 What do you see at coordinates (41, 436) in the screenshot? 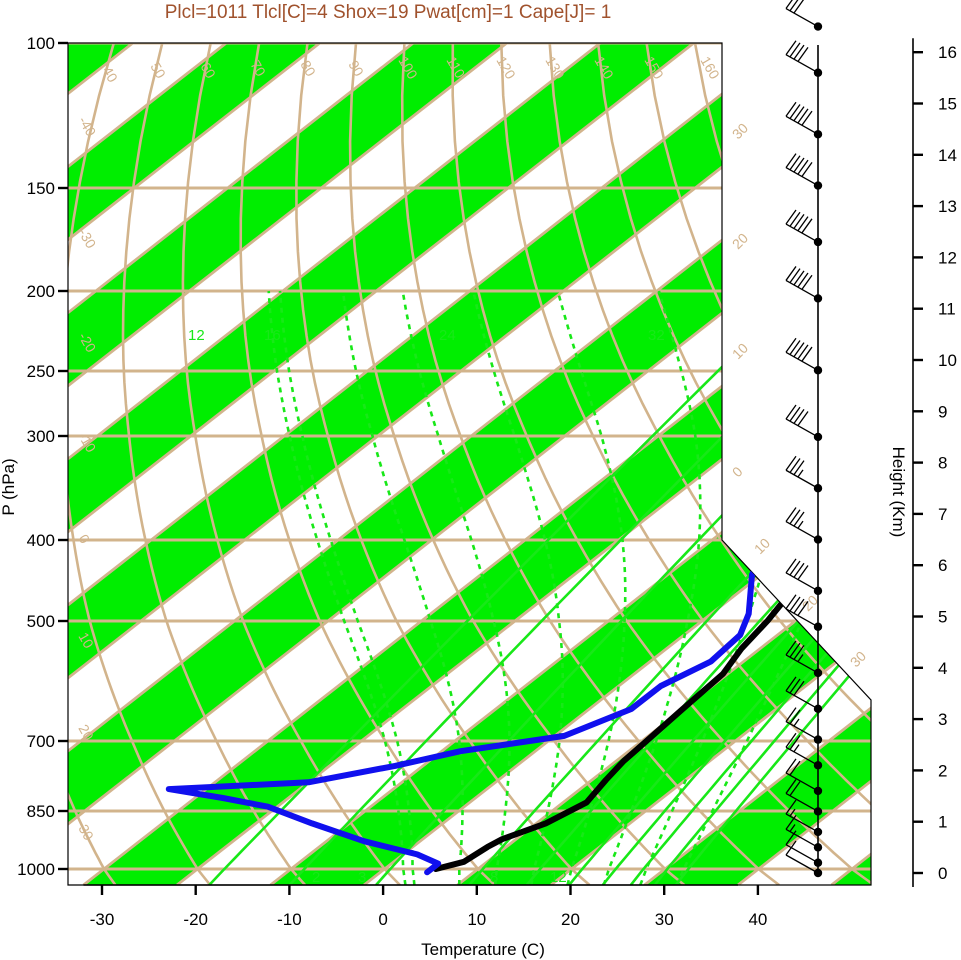
I see `y-tick-label: 300` at bounding box center [41, 436].